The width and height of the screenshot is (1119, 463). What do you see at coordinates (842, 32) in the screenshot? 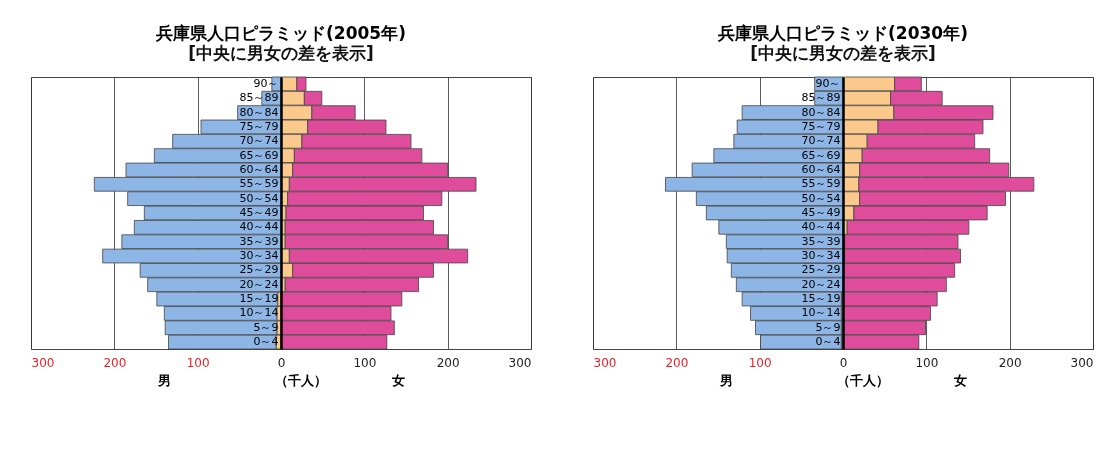
I see `chart-title: 兵庫県人口ピラミッド(2030年)` at bounding box center [842, 32].